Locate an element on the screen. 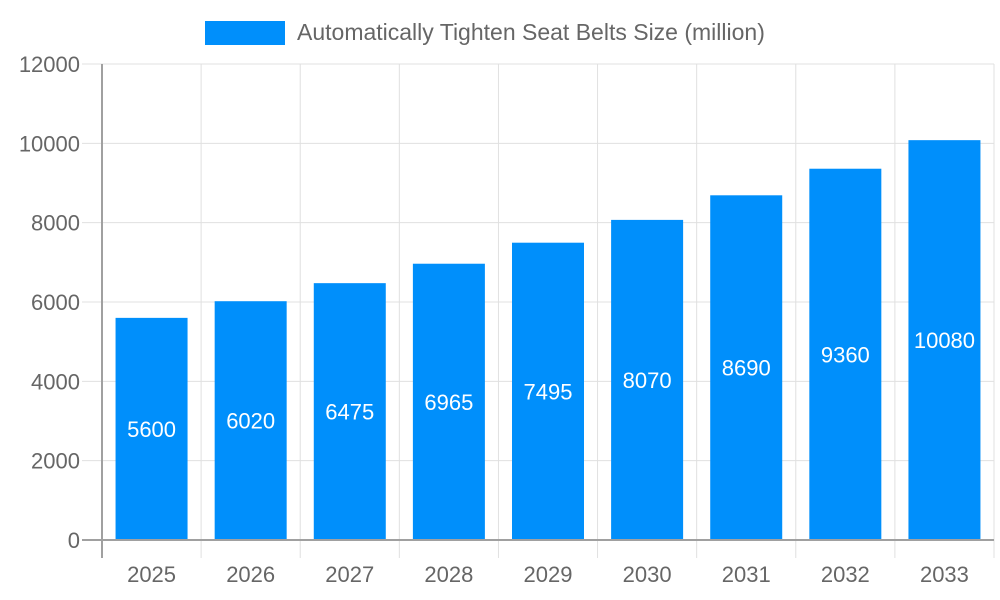 Image resolution: width=1000 pixels, height=600 pixels. legend-swatch is located at coordinates (245, 32).